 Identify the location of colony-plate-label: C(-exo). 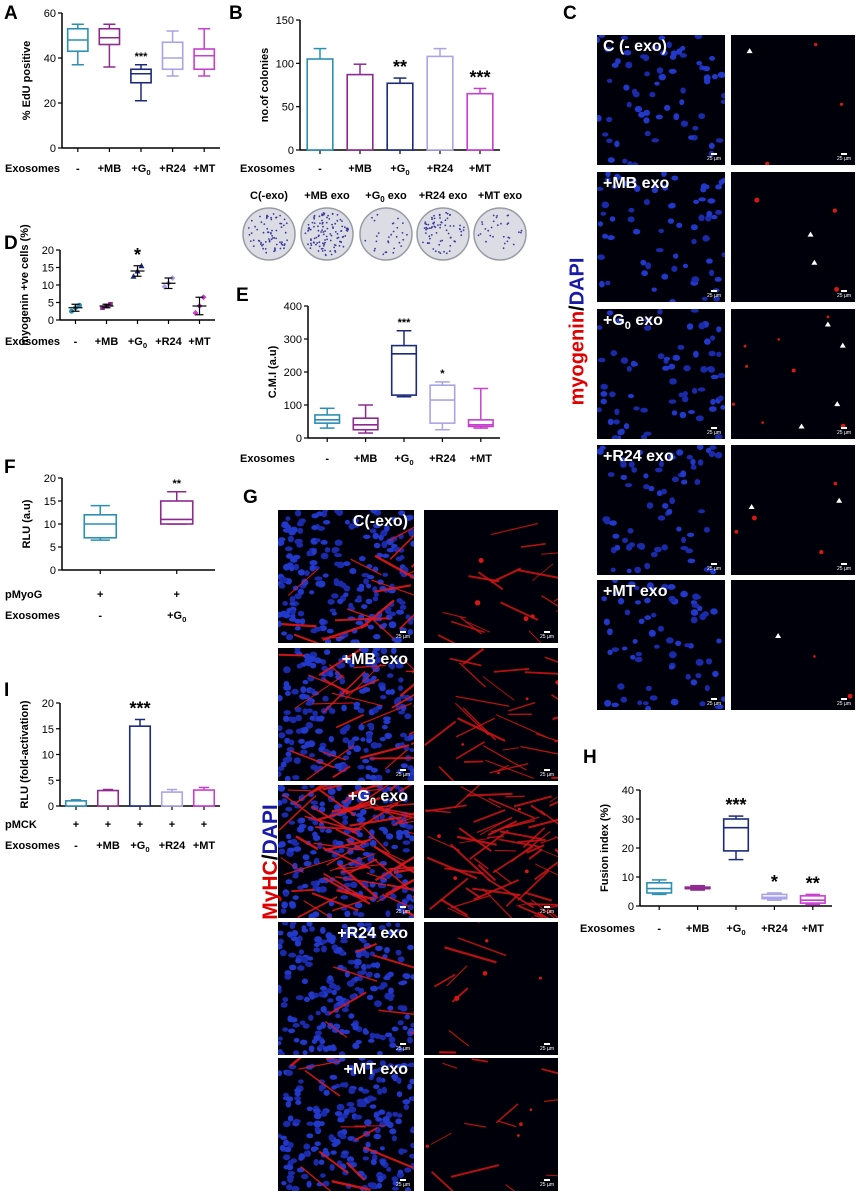
(269, 196).